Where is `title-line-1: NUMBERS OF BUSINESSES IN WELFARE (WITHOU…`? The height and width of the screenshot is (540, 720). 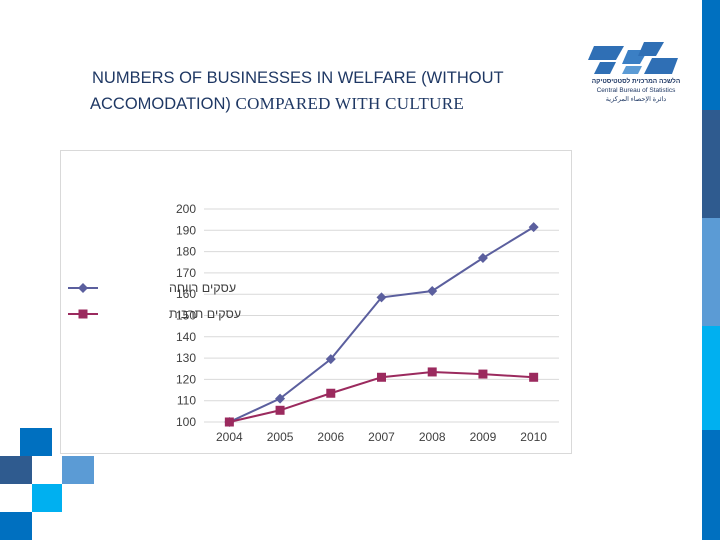
title-line-1: NUMBERS OF BUSINESSES IN WELFARE (WITHOU… is located at coordinates (298, 78).